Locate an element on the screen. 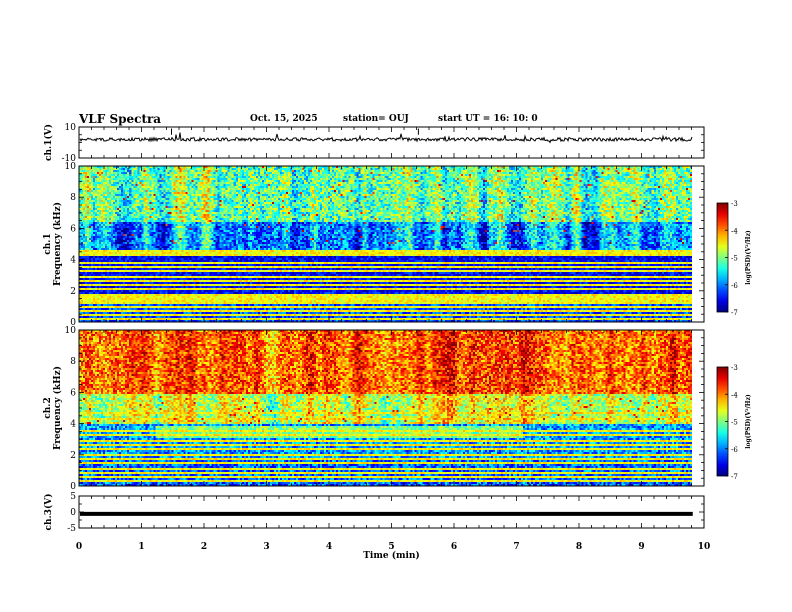 This screenshot has height=612, width=792. colorbar-label-panel-2: log(PSD)(V²/Hz) is located at coordinates (748, 257).